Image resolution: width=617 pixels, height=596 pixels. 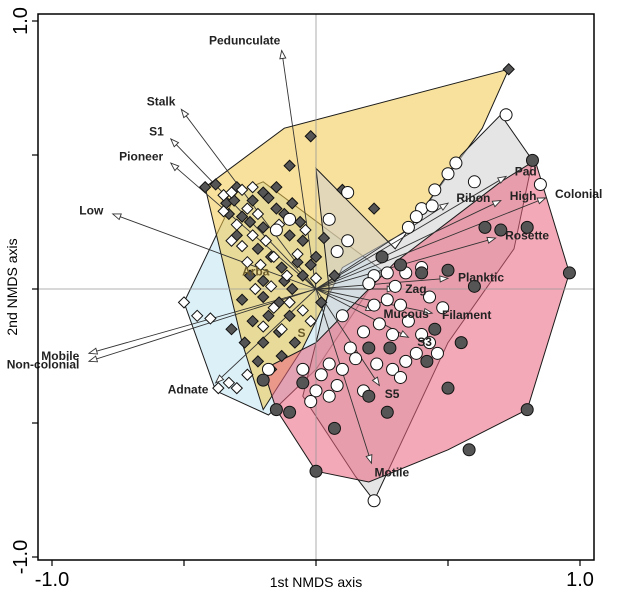 I want to click on group-labels: Arba S, so click(x=273, y=303).